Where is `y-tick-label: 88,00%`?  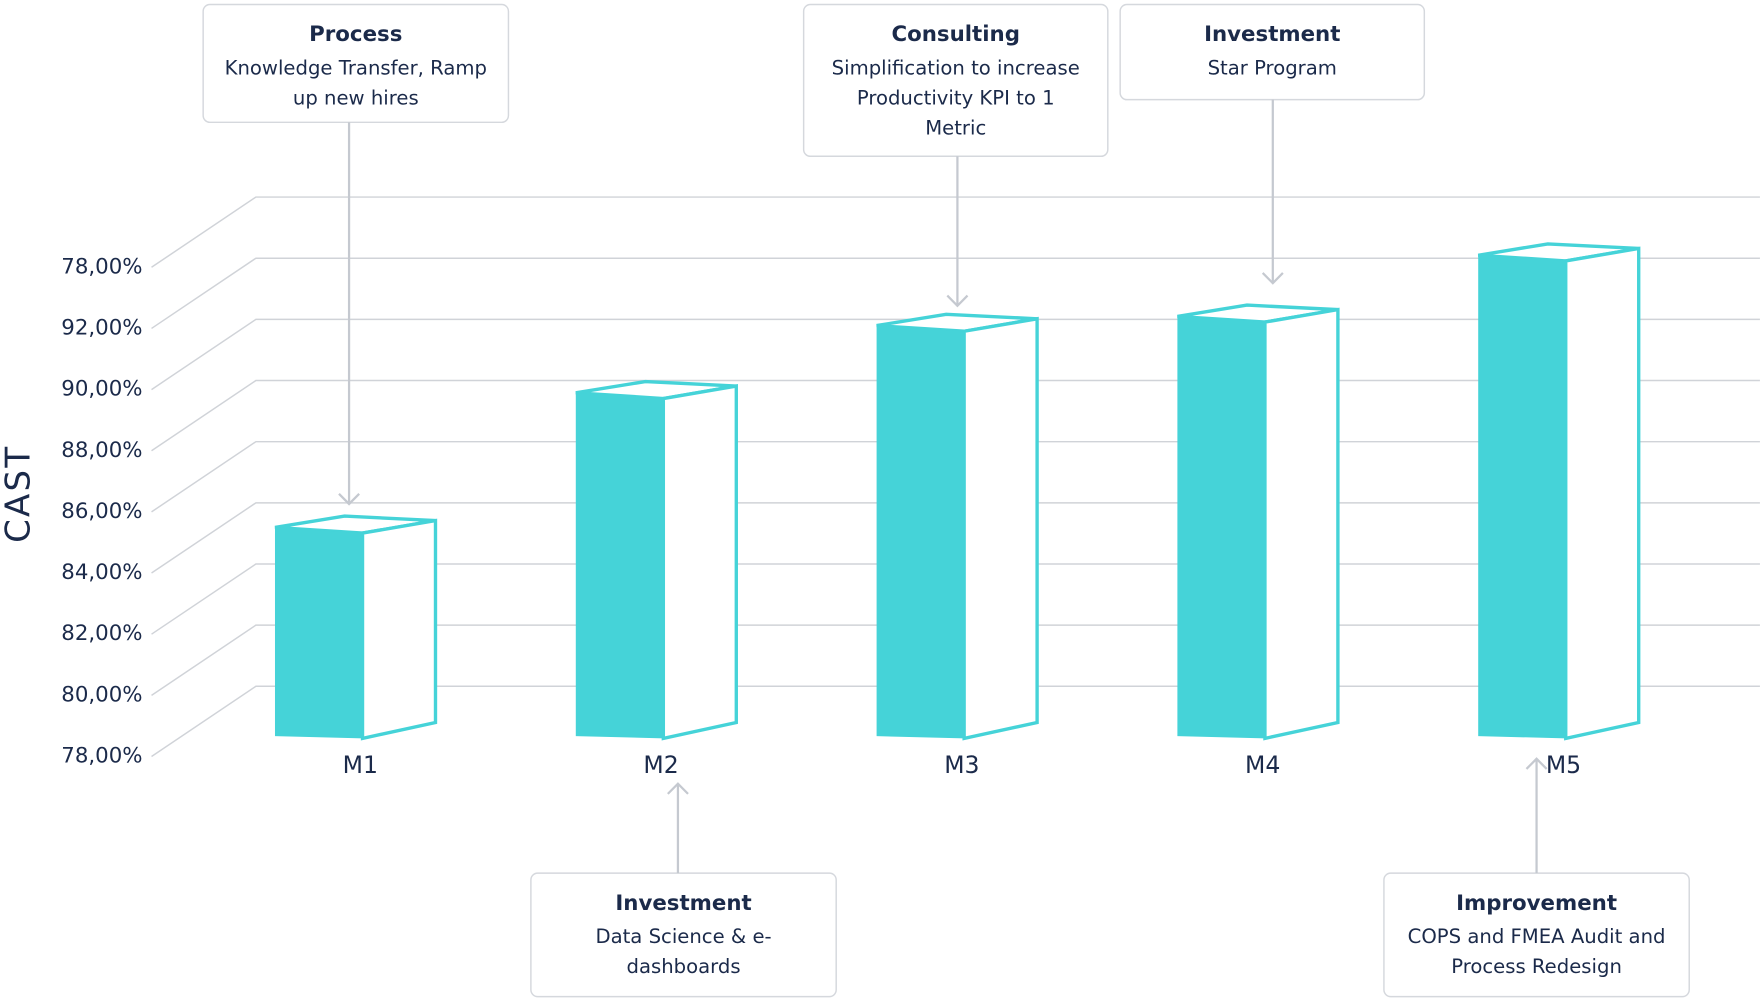 y-tick-label: 88,00% is located at coordinates (101, 450).